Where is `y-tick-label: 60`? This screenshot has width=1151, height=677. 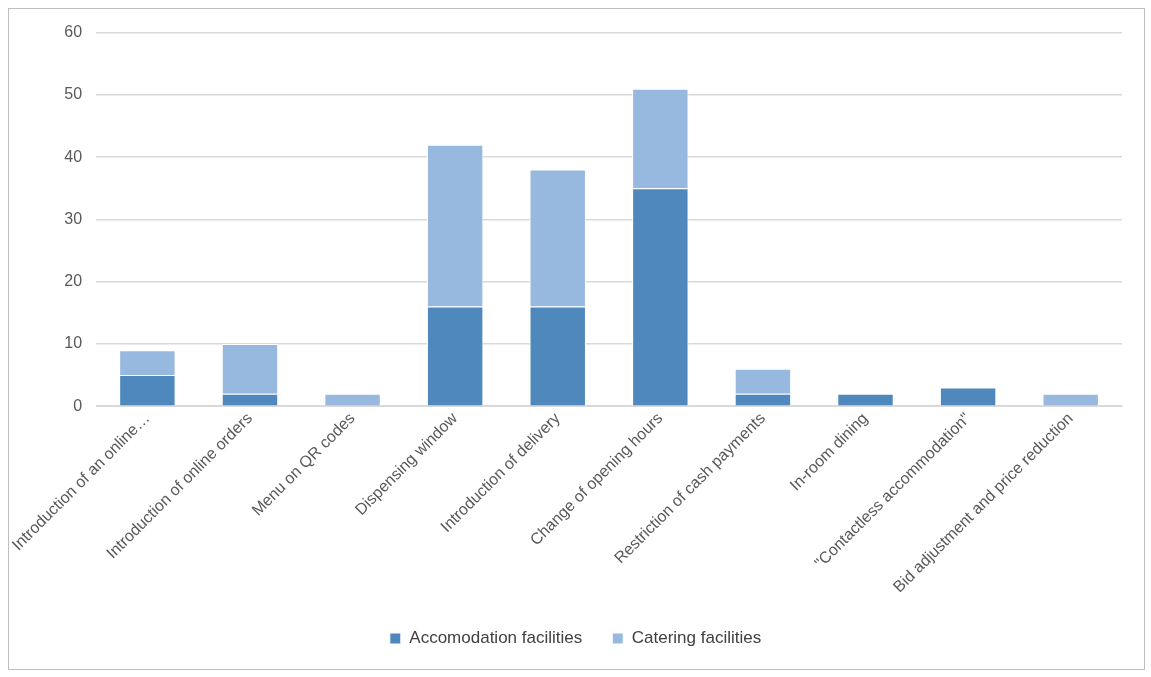
y-tick-label: 60 is located at coordinates (73, 32).